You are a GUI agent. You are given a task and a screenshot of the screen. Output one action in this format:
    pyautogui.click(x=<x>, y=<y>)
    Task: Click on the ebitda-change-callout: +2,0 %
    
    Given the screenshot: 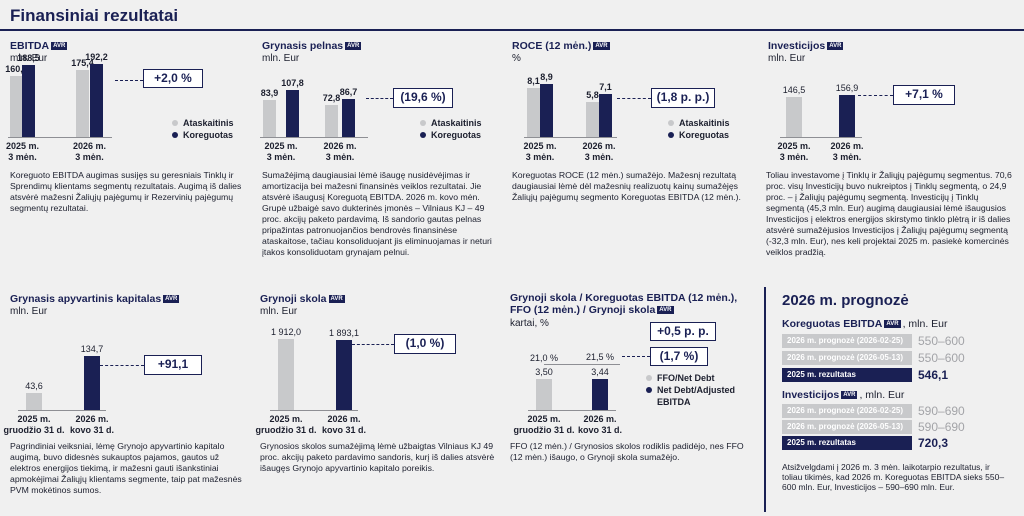 What is the action you would take?
    pyautogui.click(x=173, y=78)
    